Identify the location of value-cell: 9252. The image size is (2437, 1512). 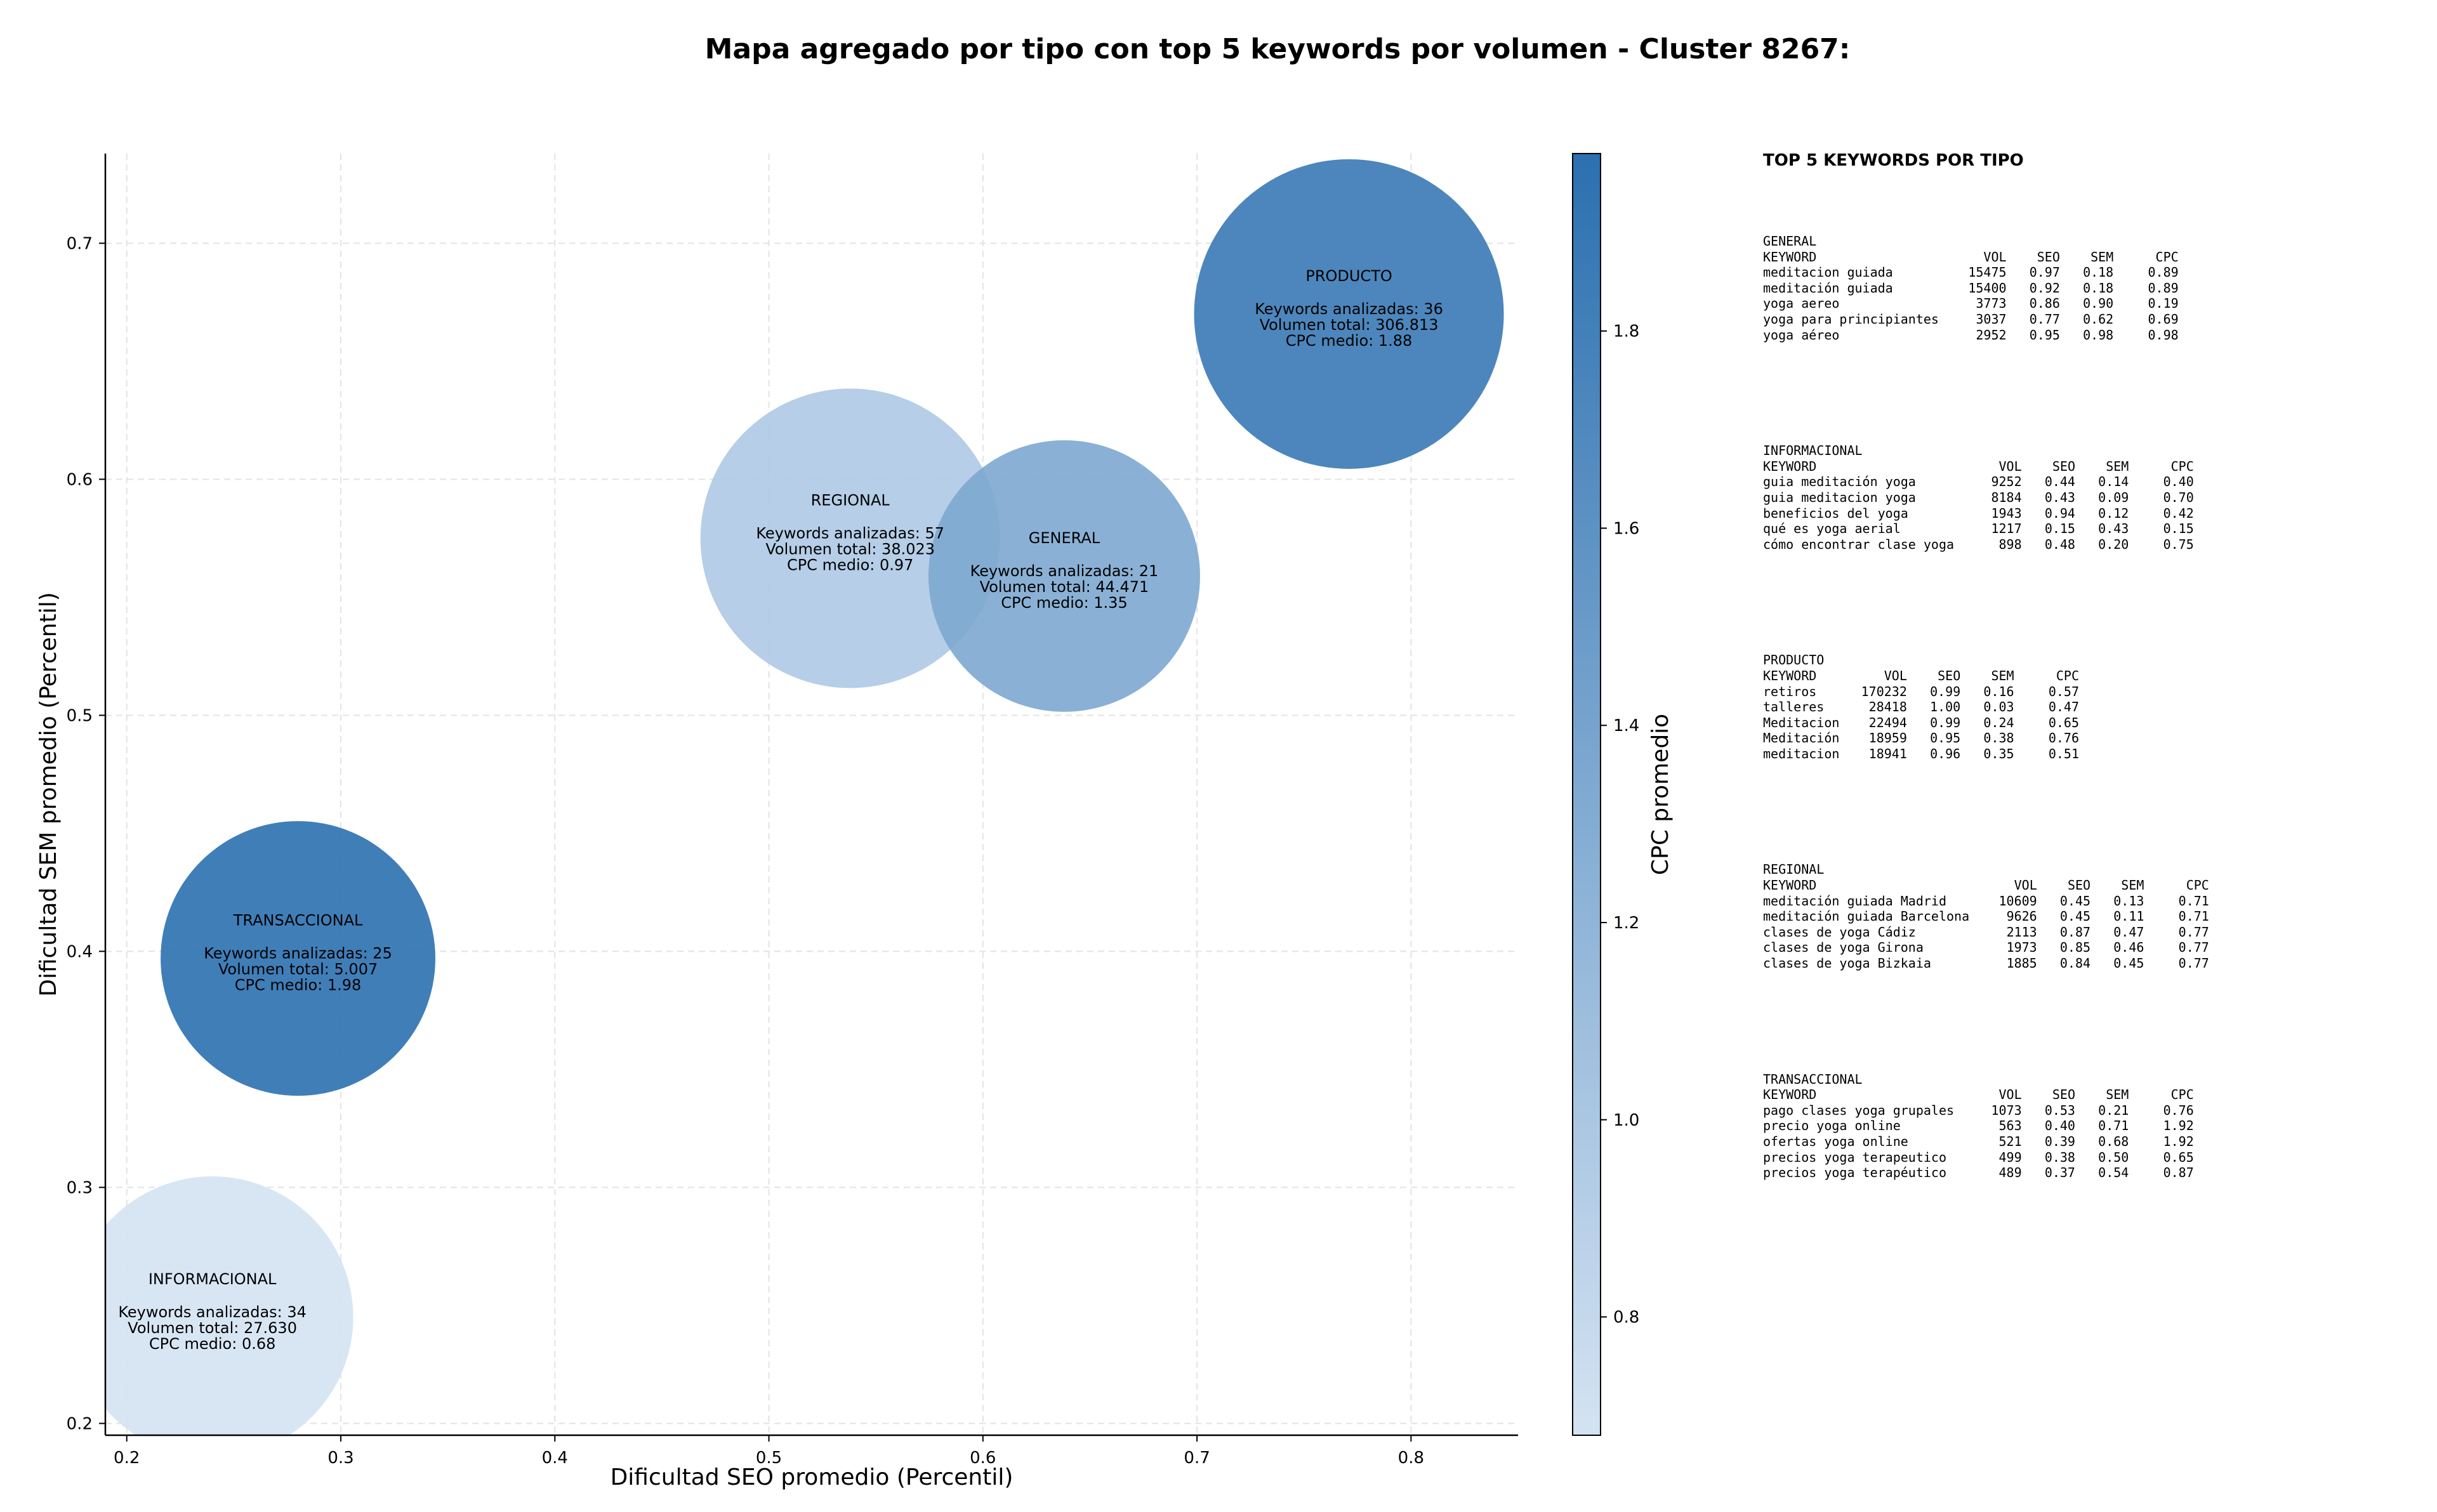
(2006, 482).